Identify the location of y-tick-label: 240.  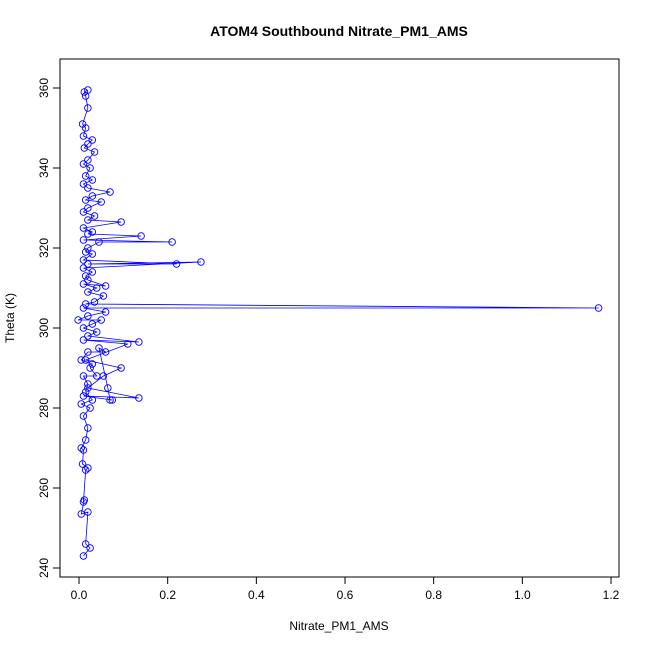
(44, 568).